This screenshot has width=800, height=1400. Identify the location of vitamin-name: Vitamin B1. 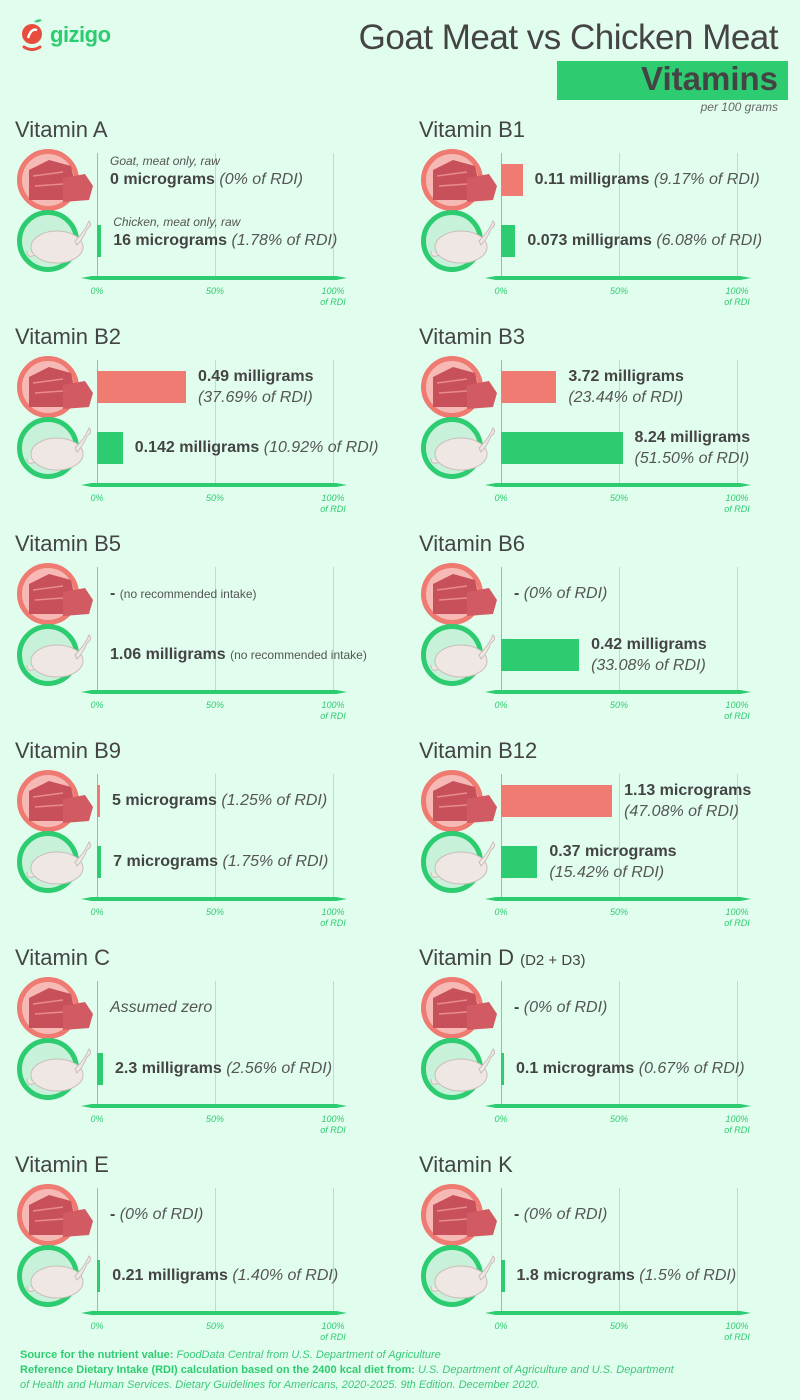
(472, 129).